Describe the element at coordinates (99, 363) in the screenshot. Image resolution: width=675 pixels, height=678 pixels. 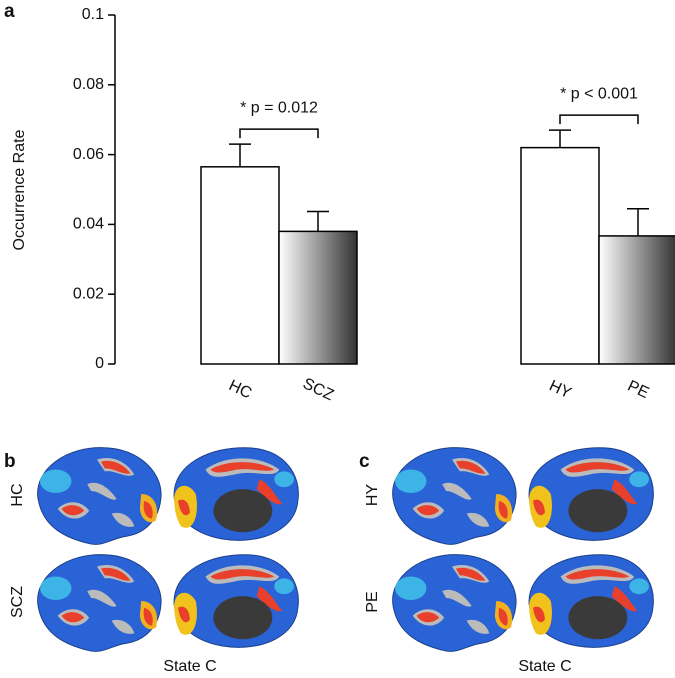
I see `y-tick-label: 0` at that location.